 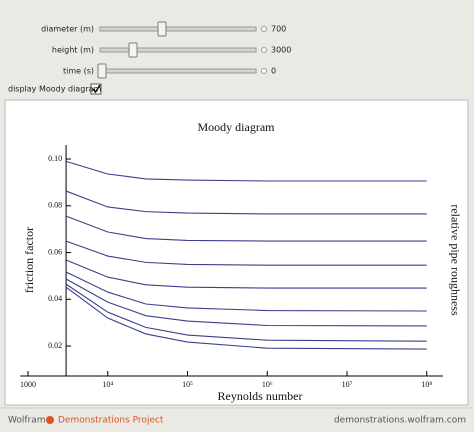 What do you see at coordinates (260, 396) in the screenshot?
I see `x-axis-label: Reynolds number` at bounding box center [260, 396].